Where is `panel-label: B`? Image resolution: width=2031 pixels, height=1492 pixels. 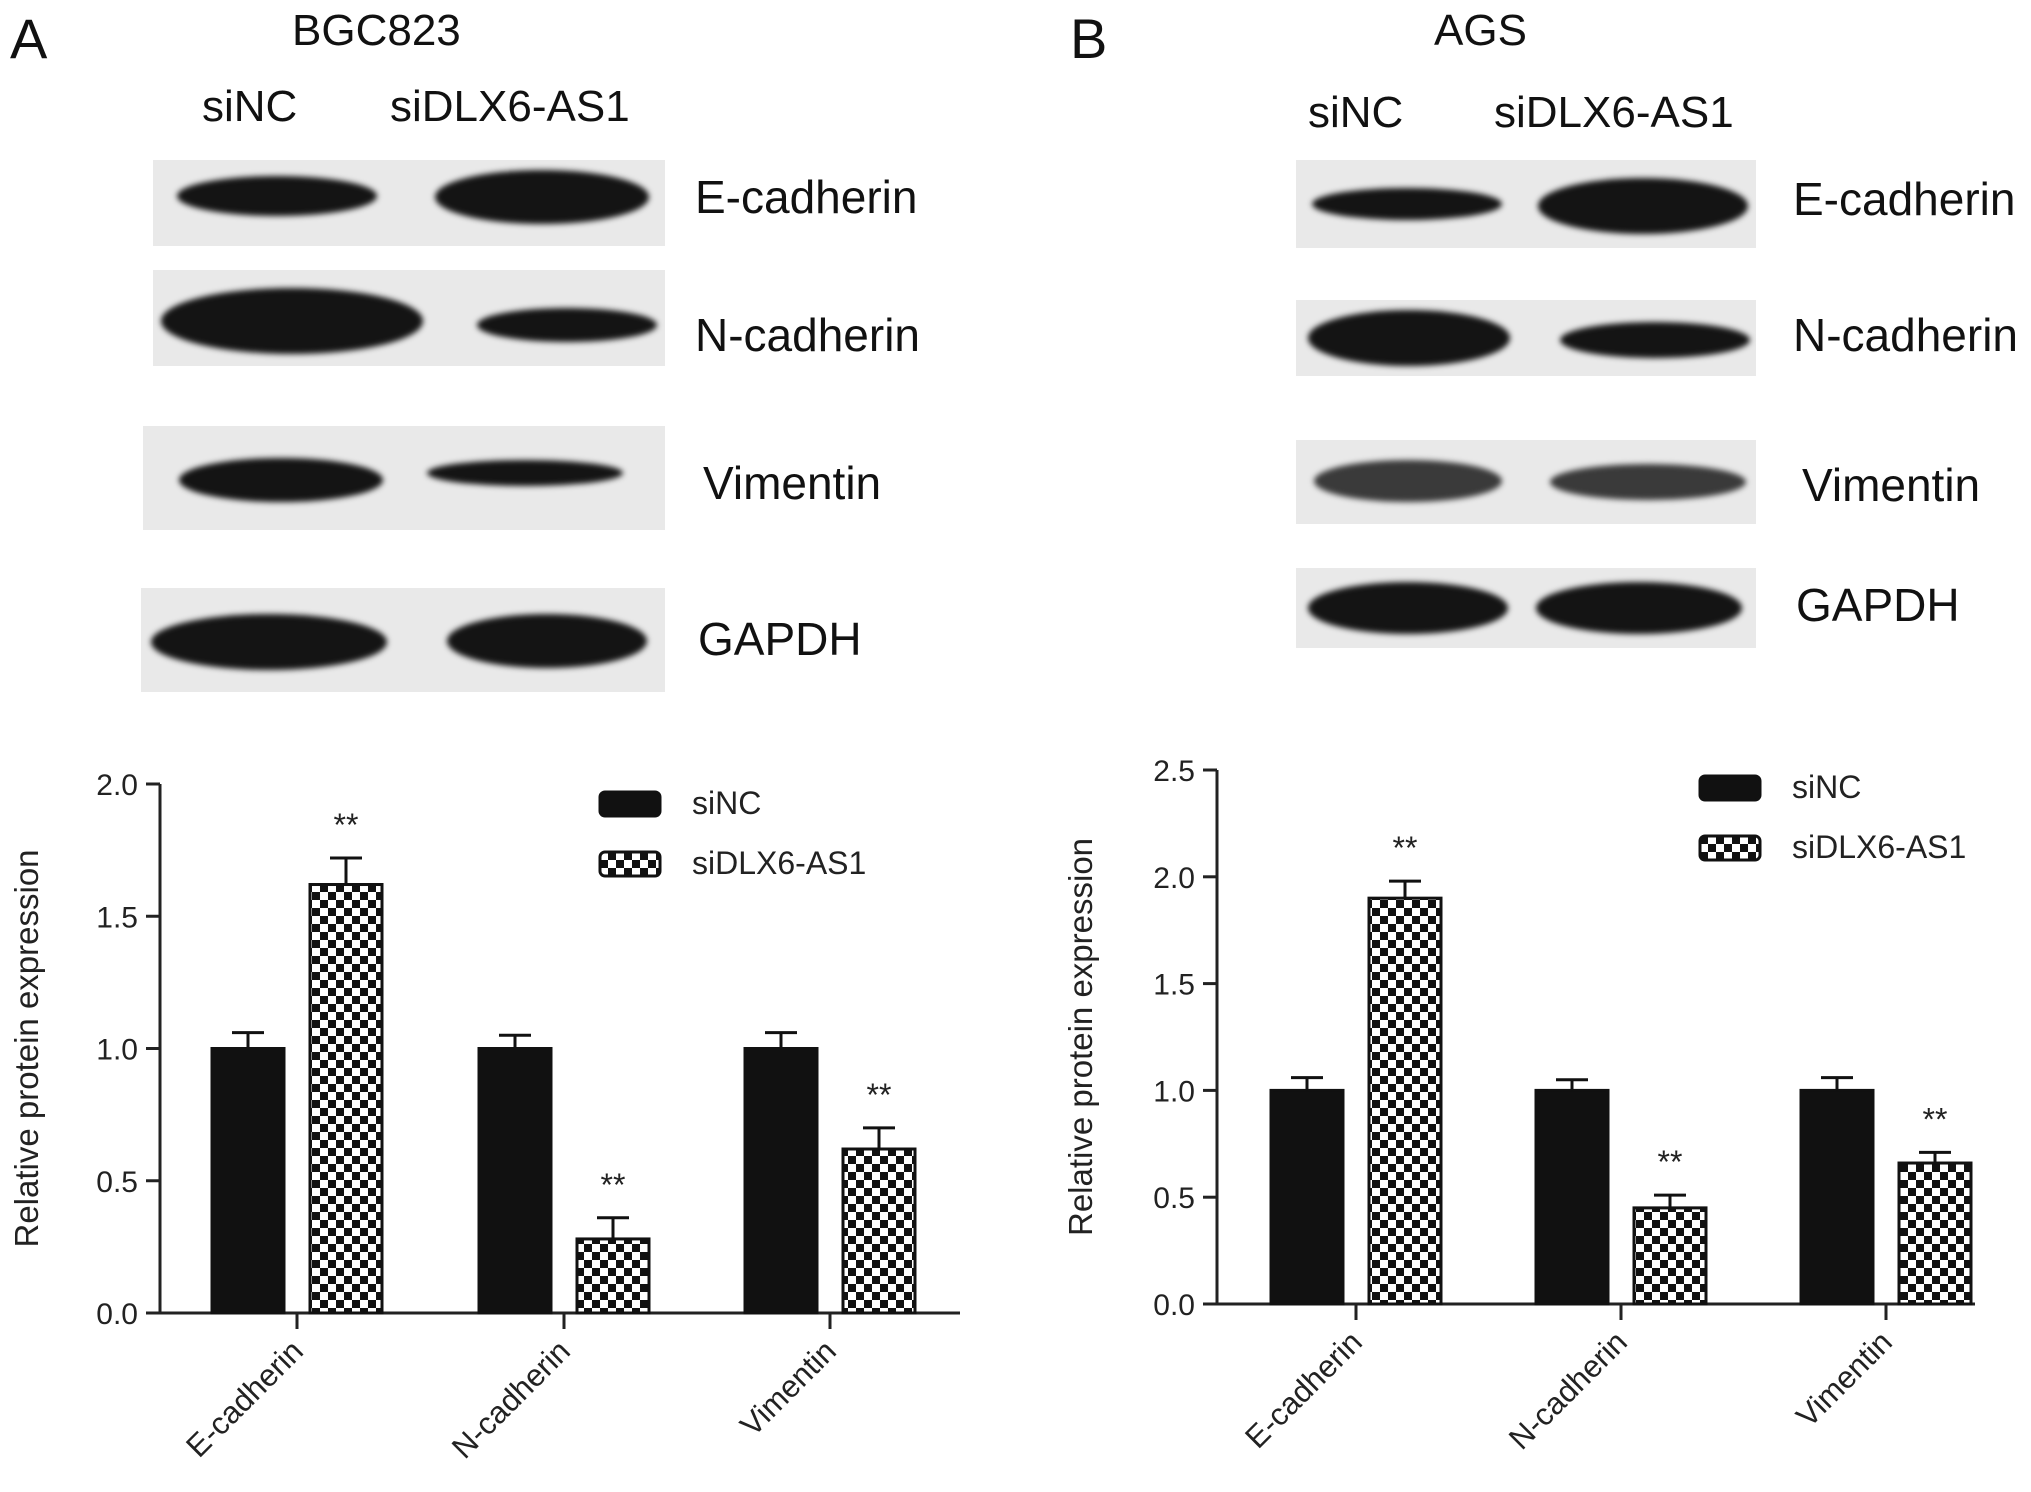 panel-label: B is located at coordinates (1089, 38).